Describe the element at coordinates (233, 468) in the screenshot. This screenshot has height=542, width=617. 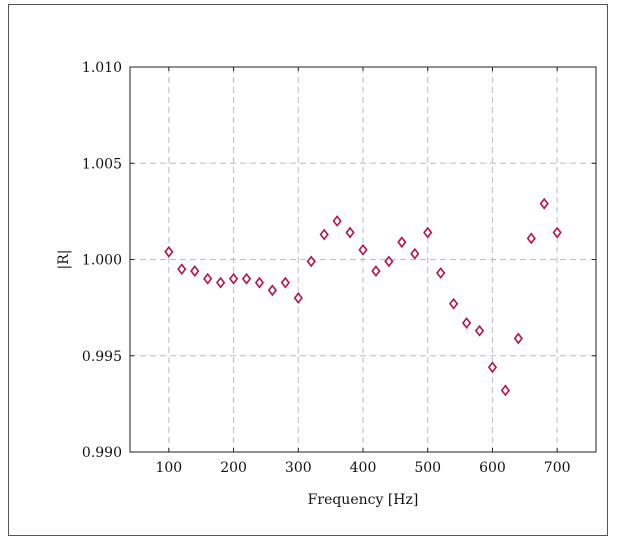
I see `x-tick-label: 200` at that location.